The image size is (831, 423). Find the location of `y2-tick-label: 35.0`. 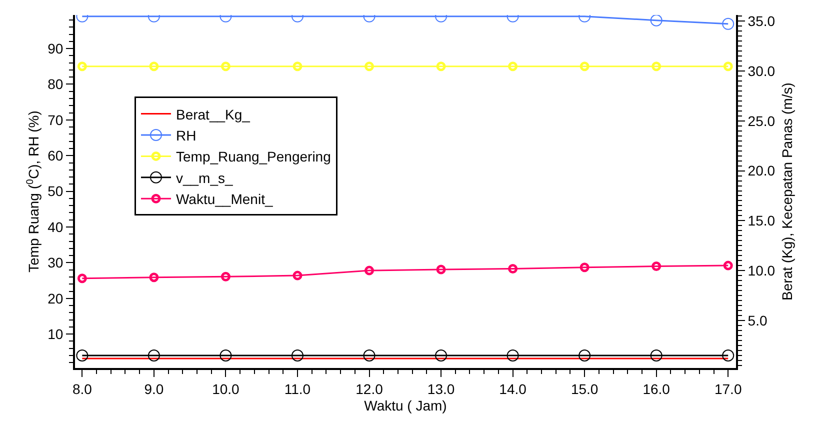

y2-tick-label: 35.0 is located at coordinates (762, 20).